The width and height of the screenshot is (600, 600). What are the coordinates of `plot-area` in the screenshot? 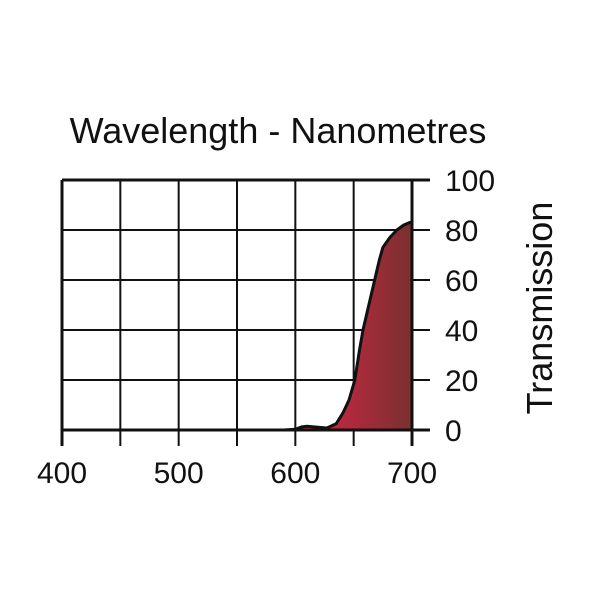 It's located at (347, 326).